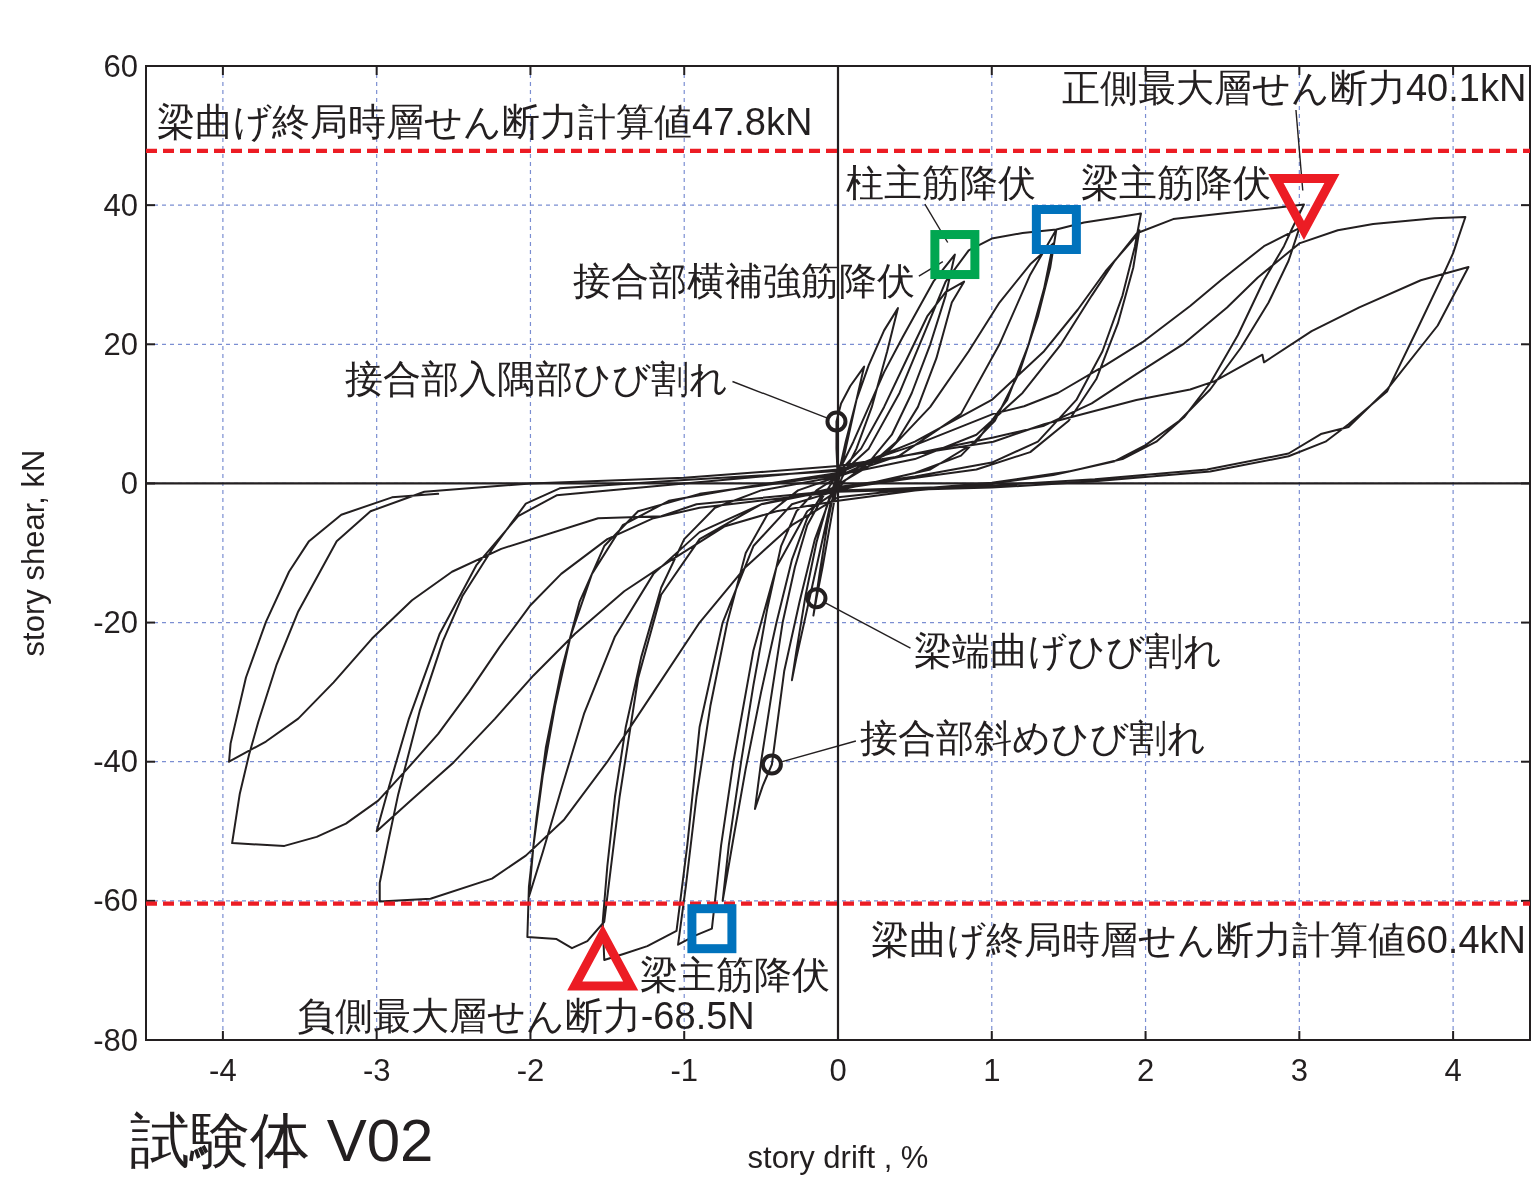 Image resolution: width=1536 pixels, height=1177 pixels. I want to click on annotation: 柱主筋降伏, so click(940, 183).